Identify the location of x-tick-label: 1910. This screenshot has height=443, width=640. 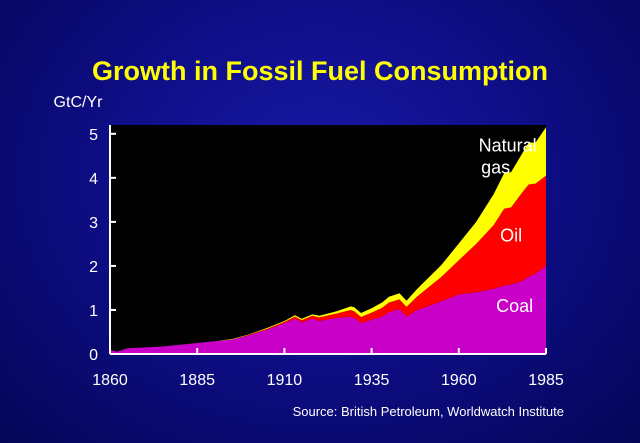
(285, 380).